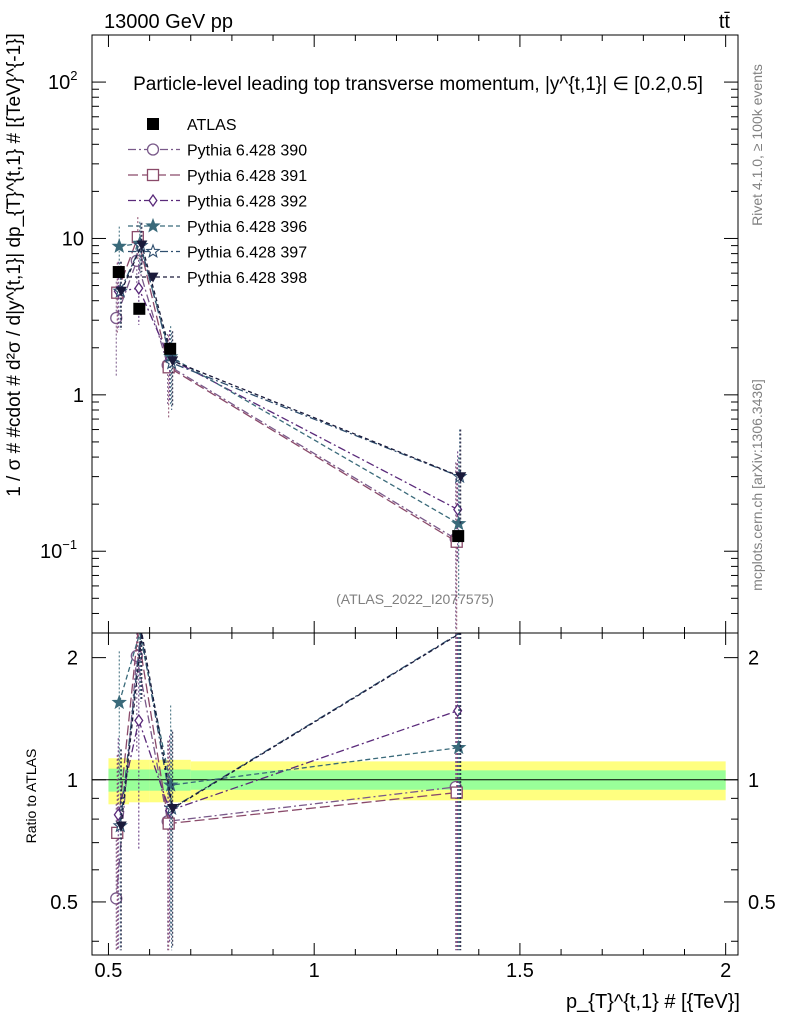 The image size is (786, 1024). What do you see at coordinates (415, 599) in the screenshot?
I see `analysis-label: (ATLAS_2022_I2077575)` at bounding box center [415, 599].